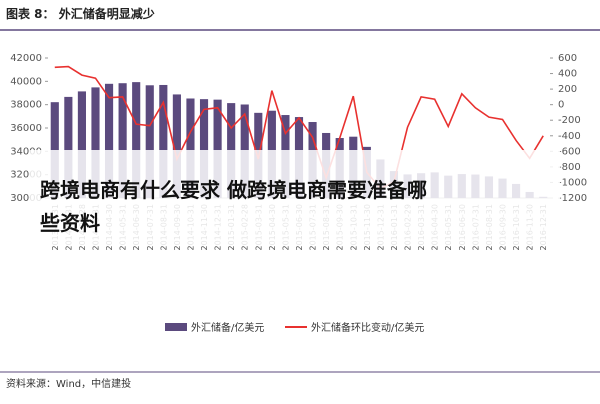 The height and width of the screenshot is (404, 600). What do you see at coordinates (233, 190) in the screenshot?
I see `overlay-text: 跨境电商有什么要求 做跨境电商需要准备哪` at bounding box center [233, 190].